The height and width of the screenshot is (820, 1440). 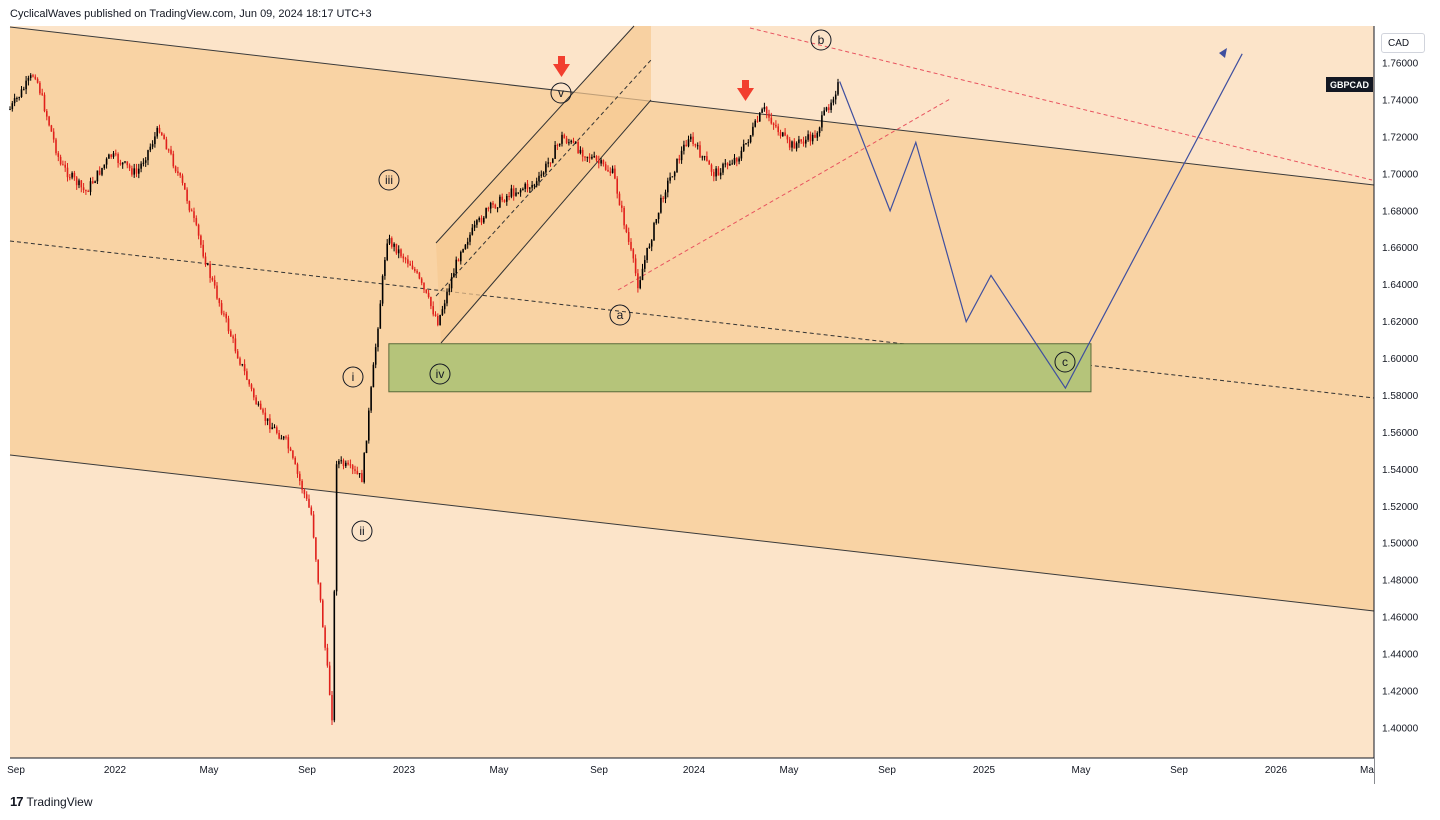 I want to click on price-axis, so click(x=1407, y=392).